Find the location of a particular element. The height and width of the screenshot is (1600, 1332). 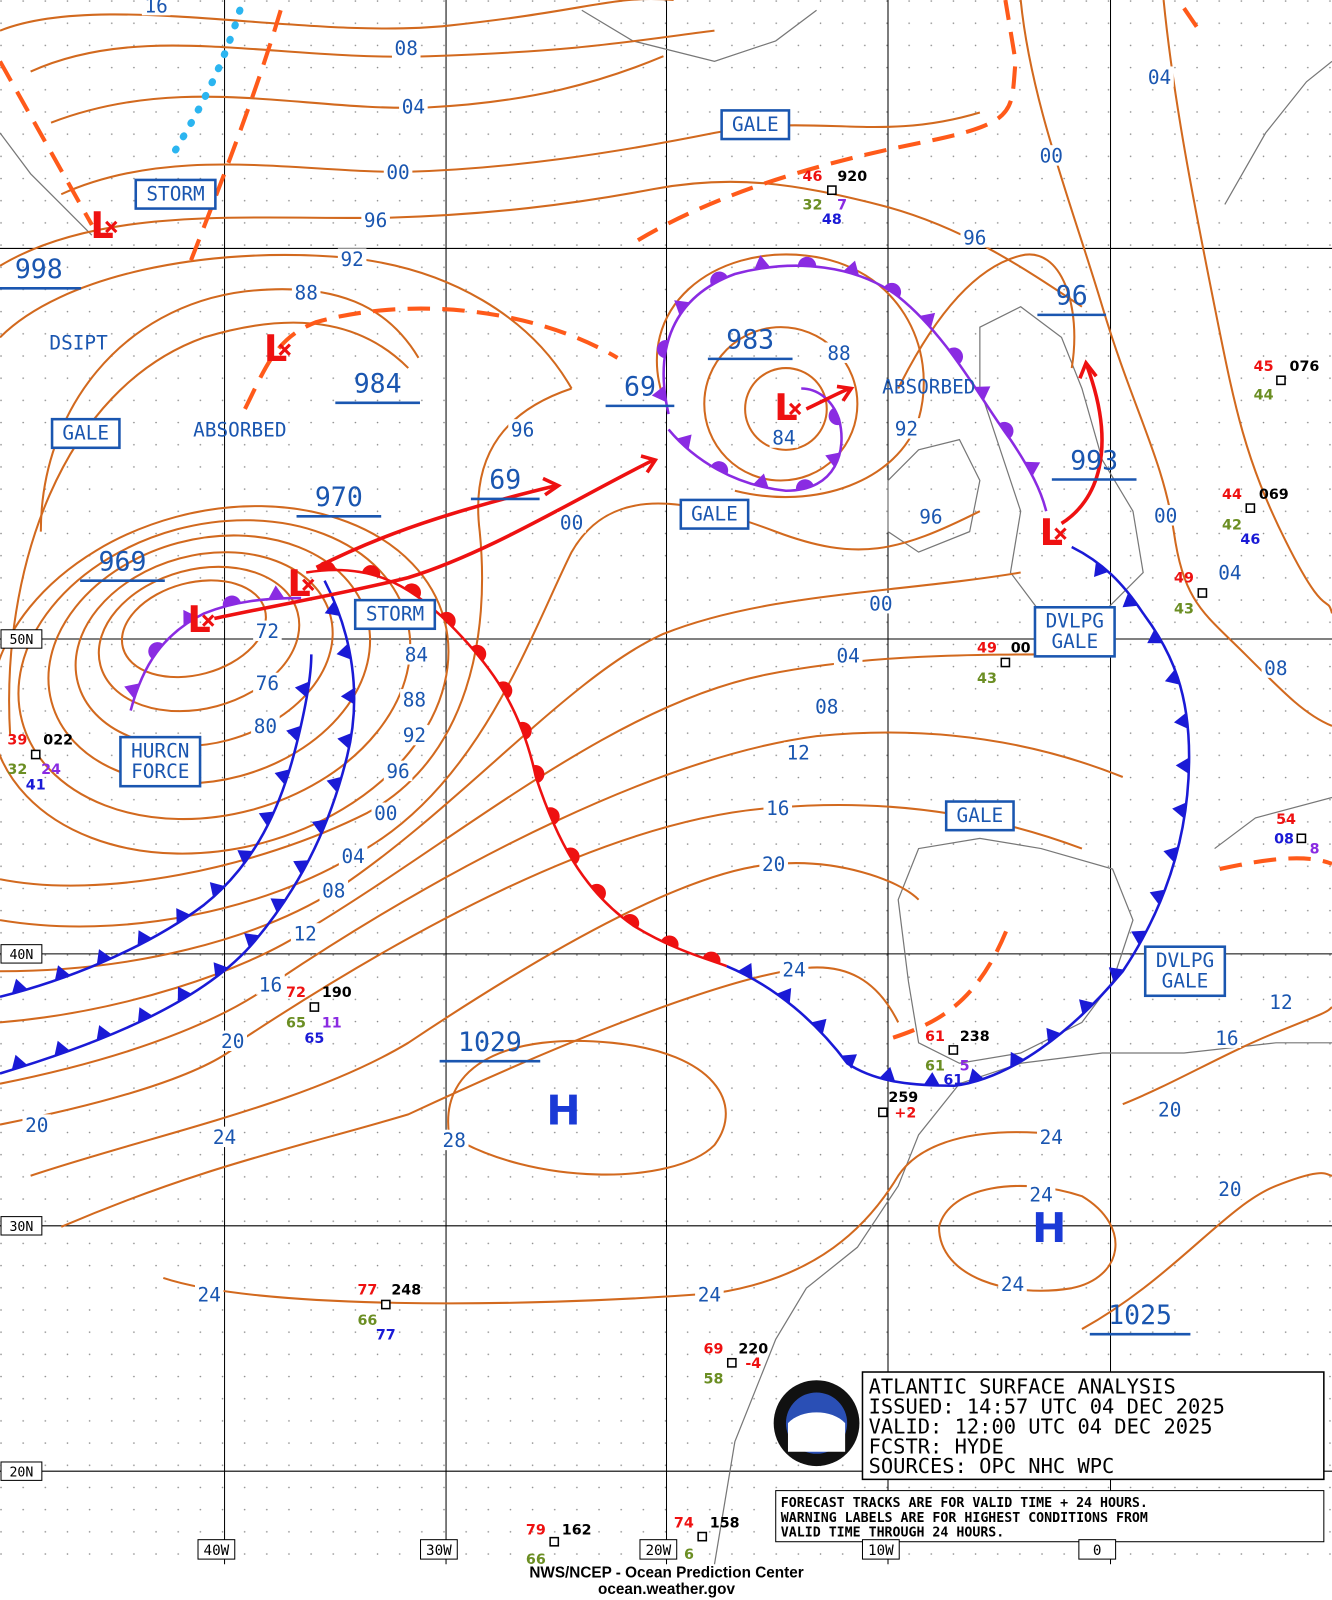

station-value: 41 is located at coordinates (36, 785).